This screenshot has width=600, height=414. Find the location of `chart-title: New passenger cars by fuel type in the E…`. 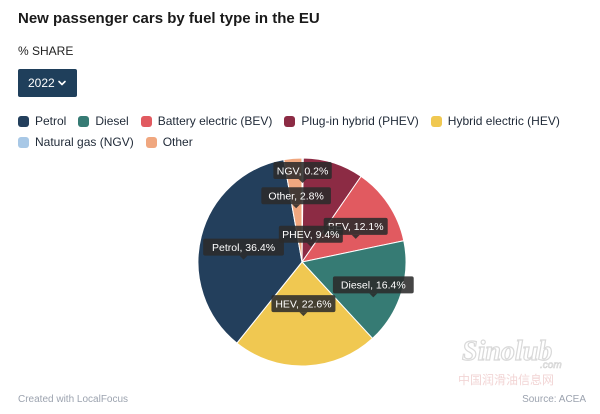

chart-title: New passenger cars by fuel type in the E… is located at coordinates (169, 18).